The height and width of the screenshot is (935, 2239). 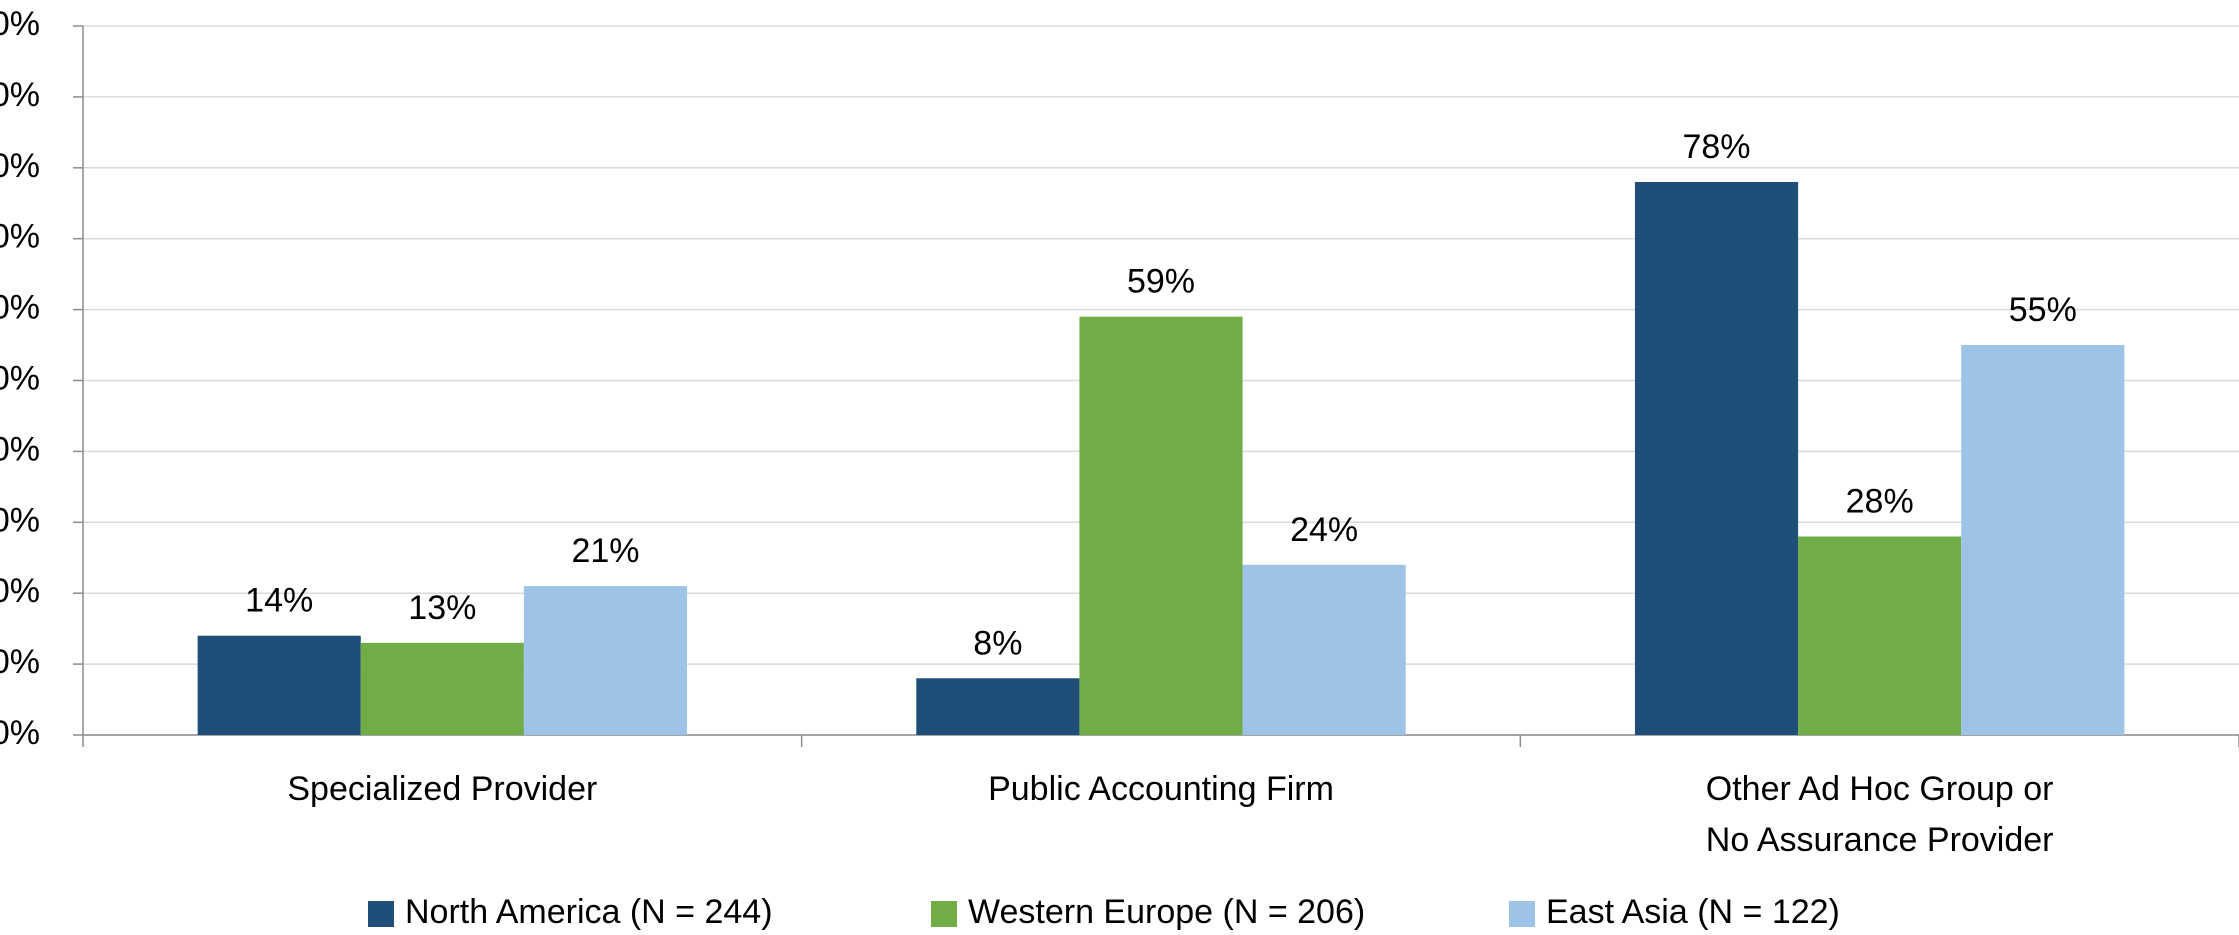 I want to click on y-tick-label: 70%, so click(x=20, y=237).